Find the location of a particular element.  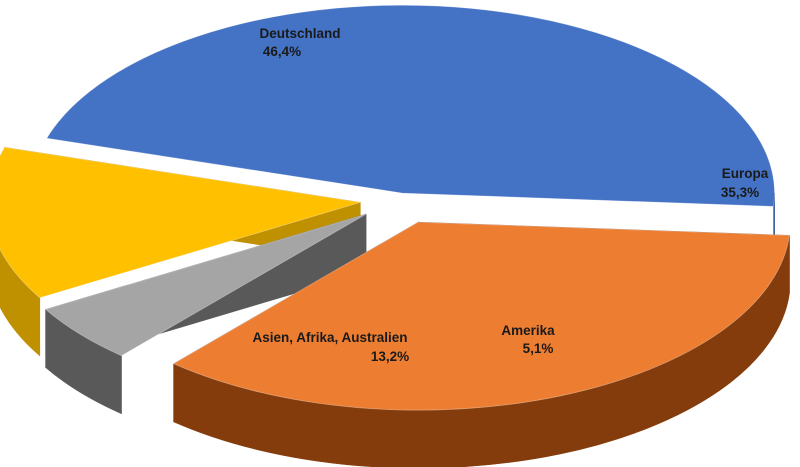

value-asien-afrika-australien: 13,2% is located at coordinates (390, 356).